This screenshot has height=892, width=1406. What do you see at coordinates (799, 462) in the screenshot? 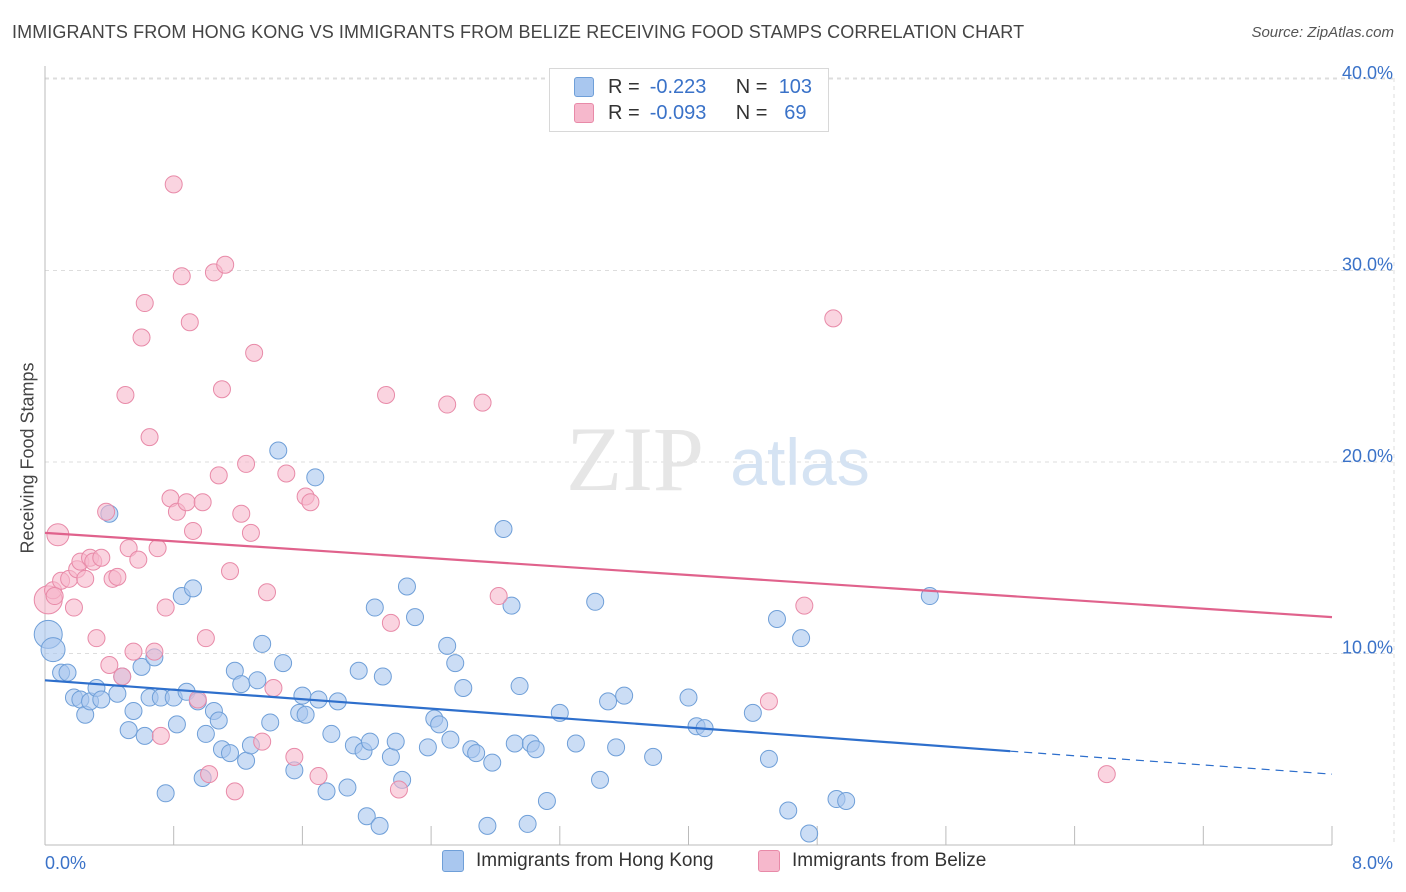
I see `watermark-atlas: atlas` at bounding box center [799, 462].